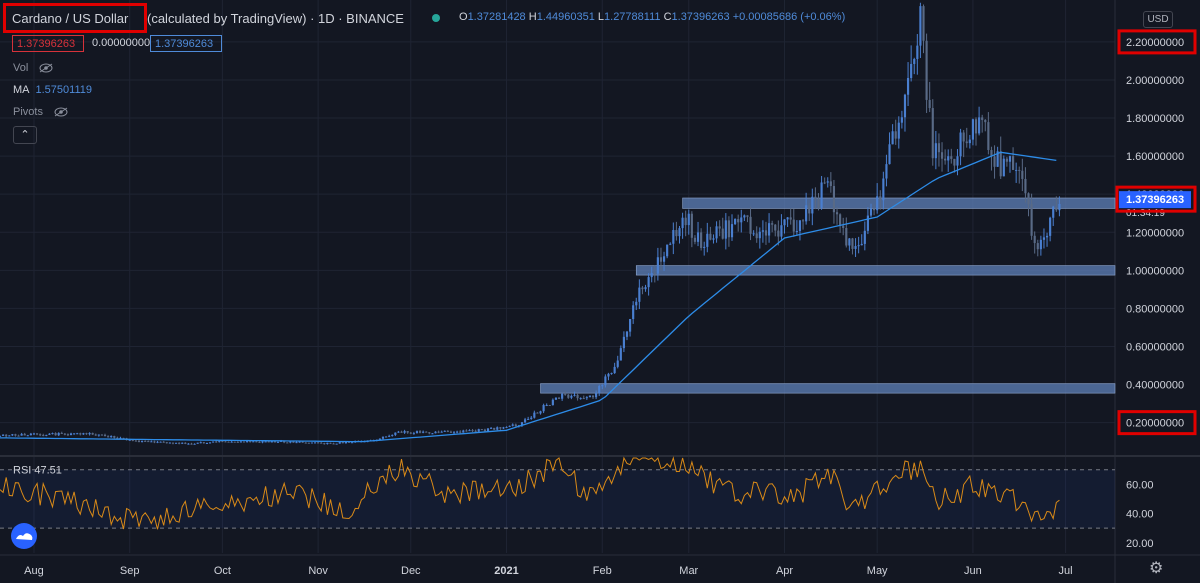  I want to click on rsi-line, so click(530, 493).